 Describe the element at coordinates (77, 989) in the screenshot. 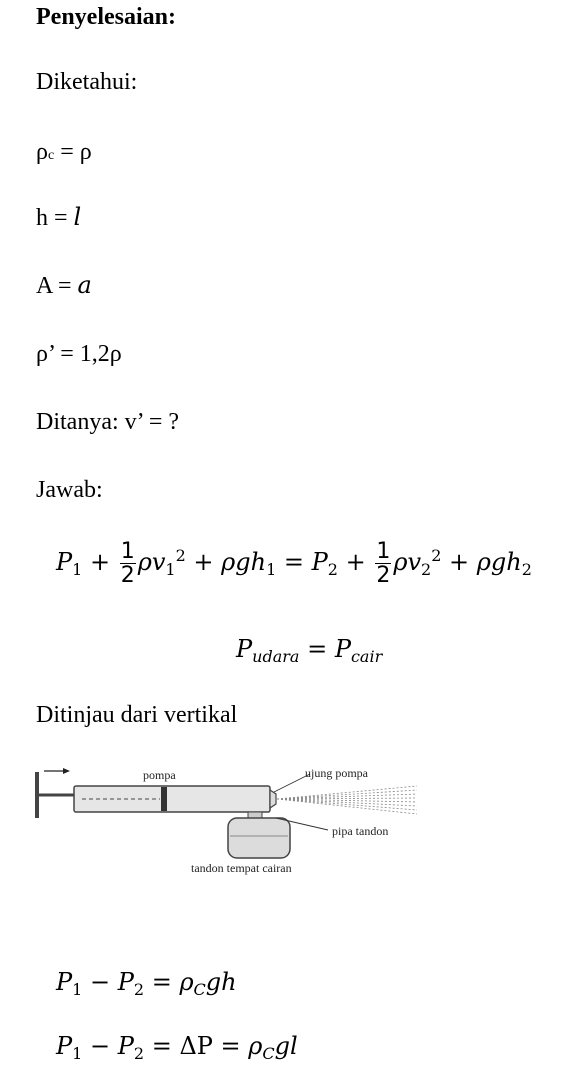

I see `eq1-p1-sub: 1` at that location.